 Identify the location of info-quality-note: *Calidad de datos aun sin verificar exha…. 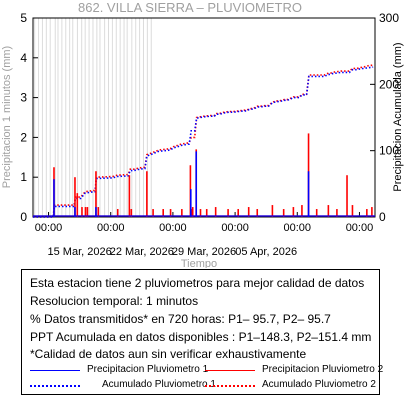
(168, 354).